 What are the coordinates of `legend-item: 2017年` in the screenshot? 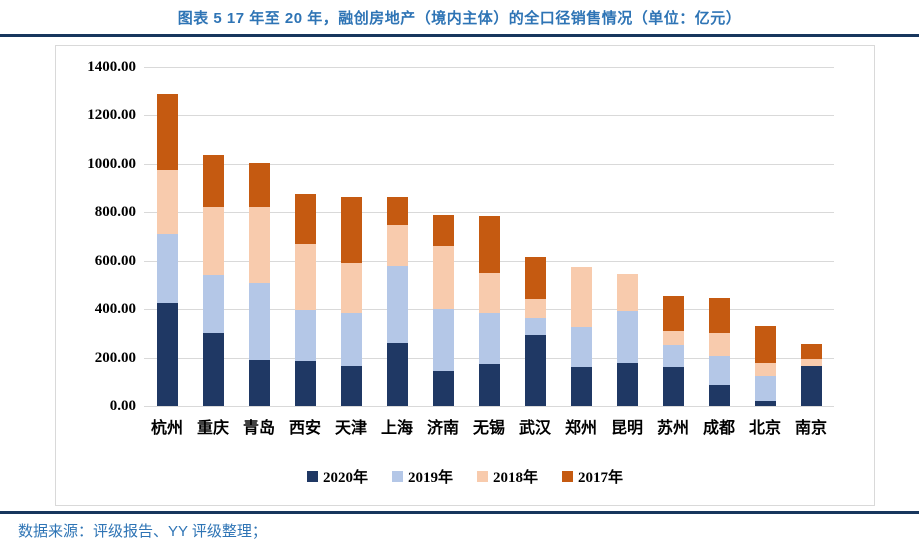 It's located at (592, 476).